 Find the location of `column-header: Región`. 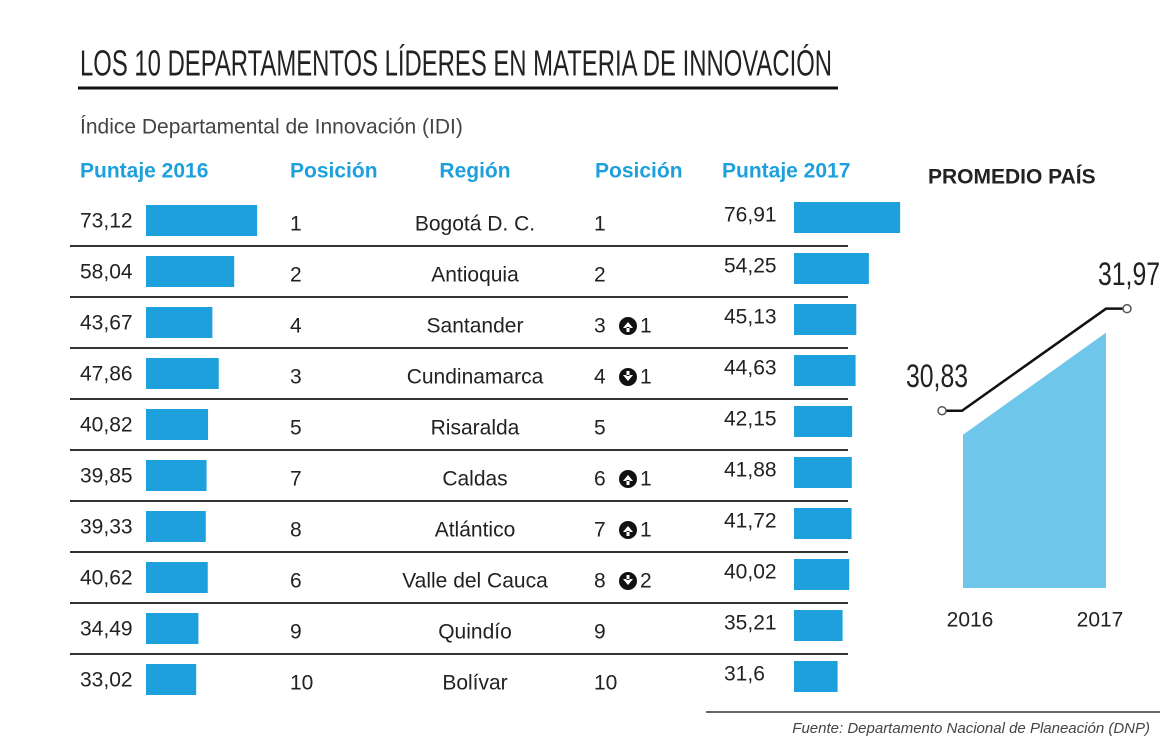

column-header: Región is located at coordinates (474, 171).